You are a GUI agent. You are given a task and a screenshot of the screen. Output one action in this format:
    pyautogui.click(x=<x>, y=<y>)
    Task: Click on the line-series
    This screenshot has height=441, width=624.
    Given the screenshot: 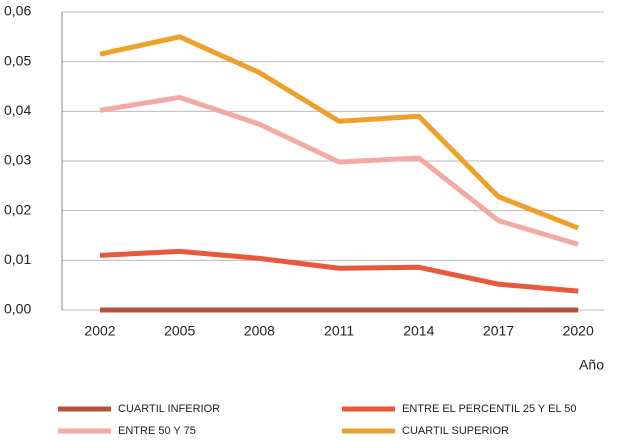 What is the action you would take?
    pyautogui.click(x=339, y=271)
    